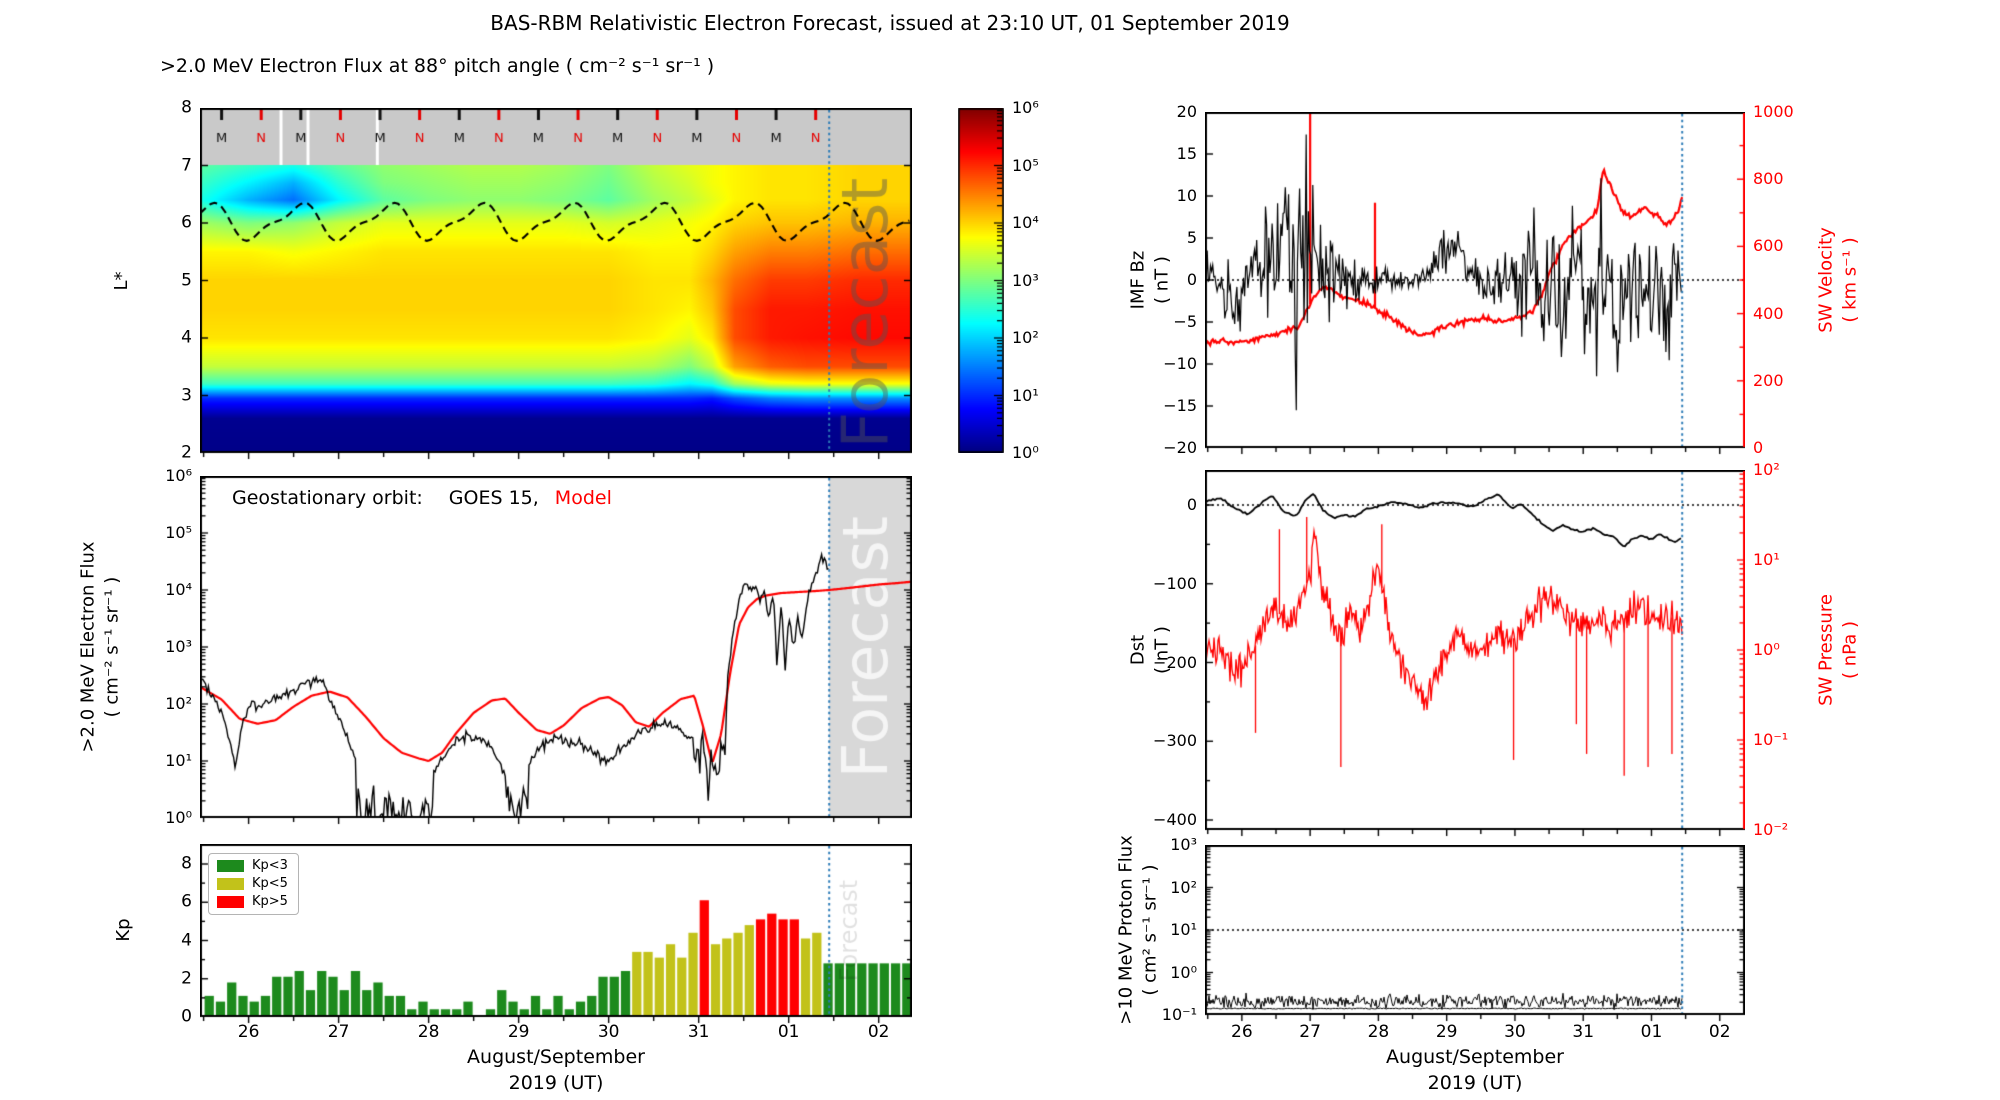 The height and width of the screenshot is (1100, 2000). What do you see at coordinates (1719, 1032) in the screenshot?
I see `right-x-tick-label: 02` at bounding box center [1719, 1032].